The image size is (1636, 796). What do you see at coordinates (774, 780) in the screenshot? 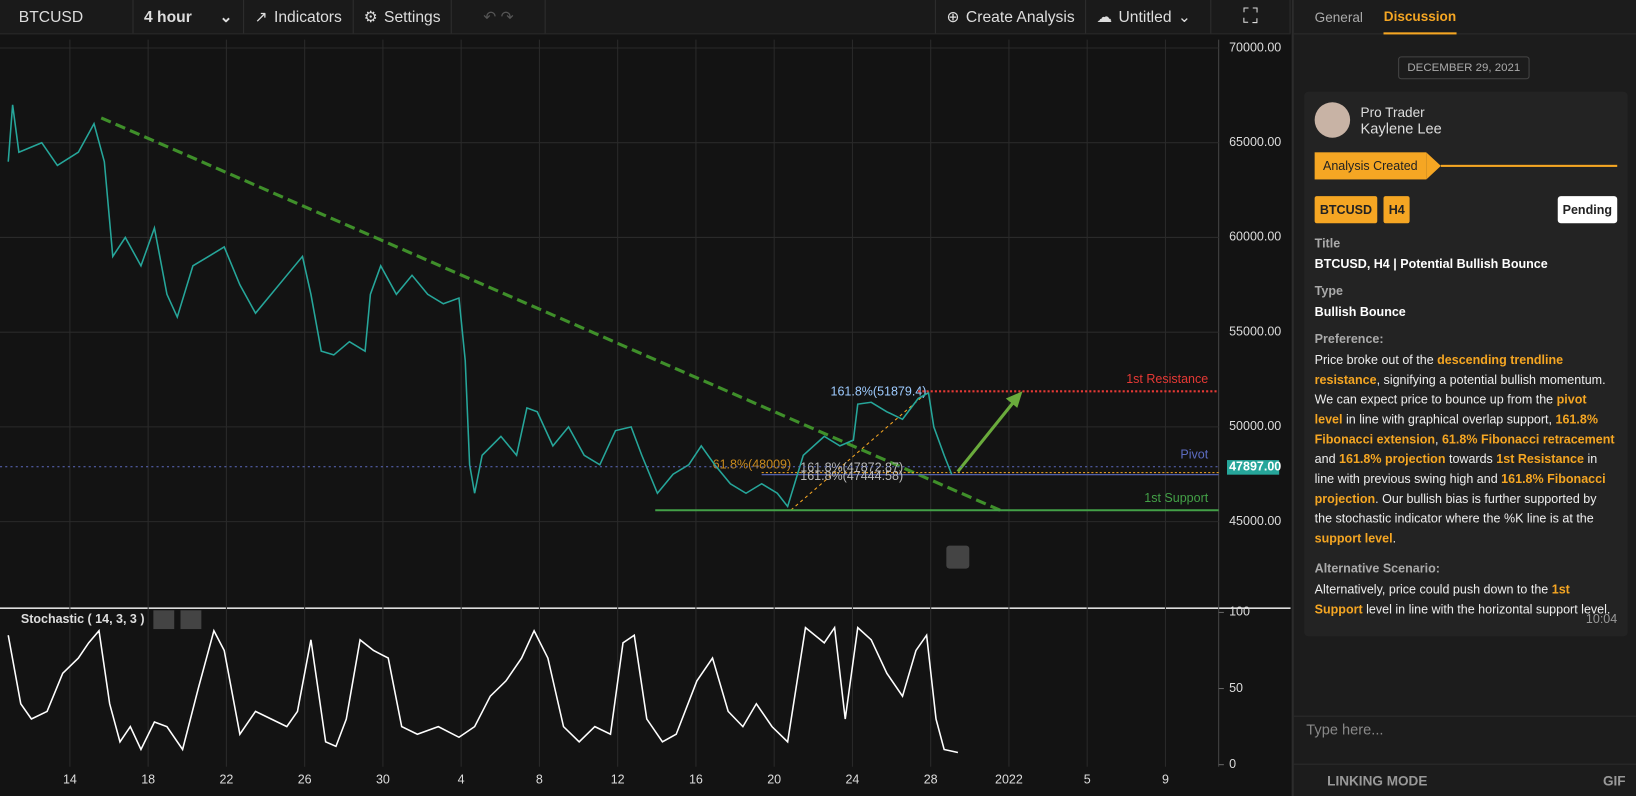
I see `x-tick-label: 20` at bounding box center [774, 780].